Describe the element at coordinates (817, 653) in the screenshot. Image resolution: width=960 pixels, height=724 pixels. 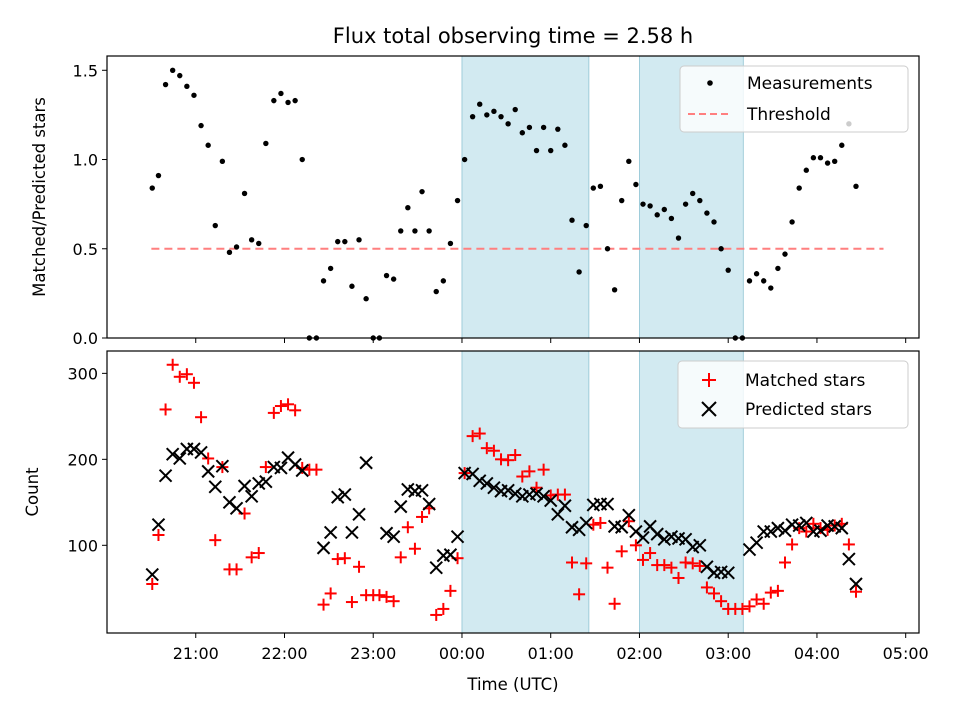
I see `x-tick-label: 04:00` at that location.